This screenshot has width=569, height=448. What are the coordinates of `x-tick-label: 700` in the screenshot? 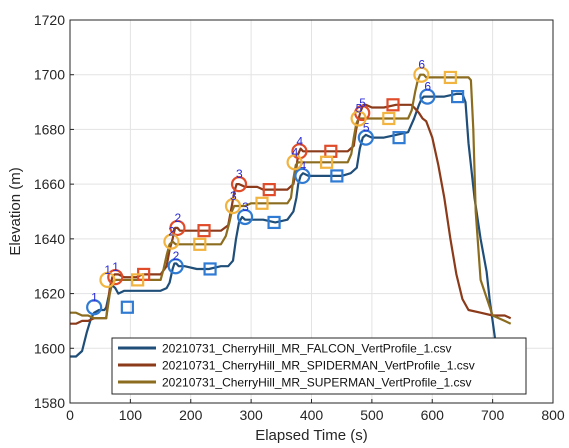 It's located at (493, 415).